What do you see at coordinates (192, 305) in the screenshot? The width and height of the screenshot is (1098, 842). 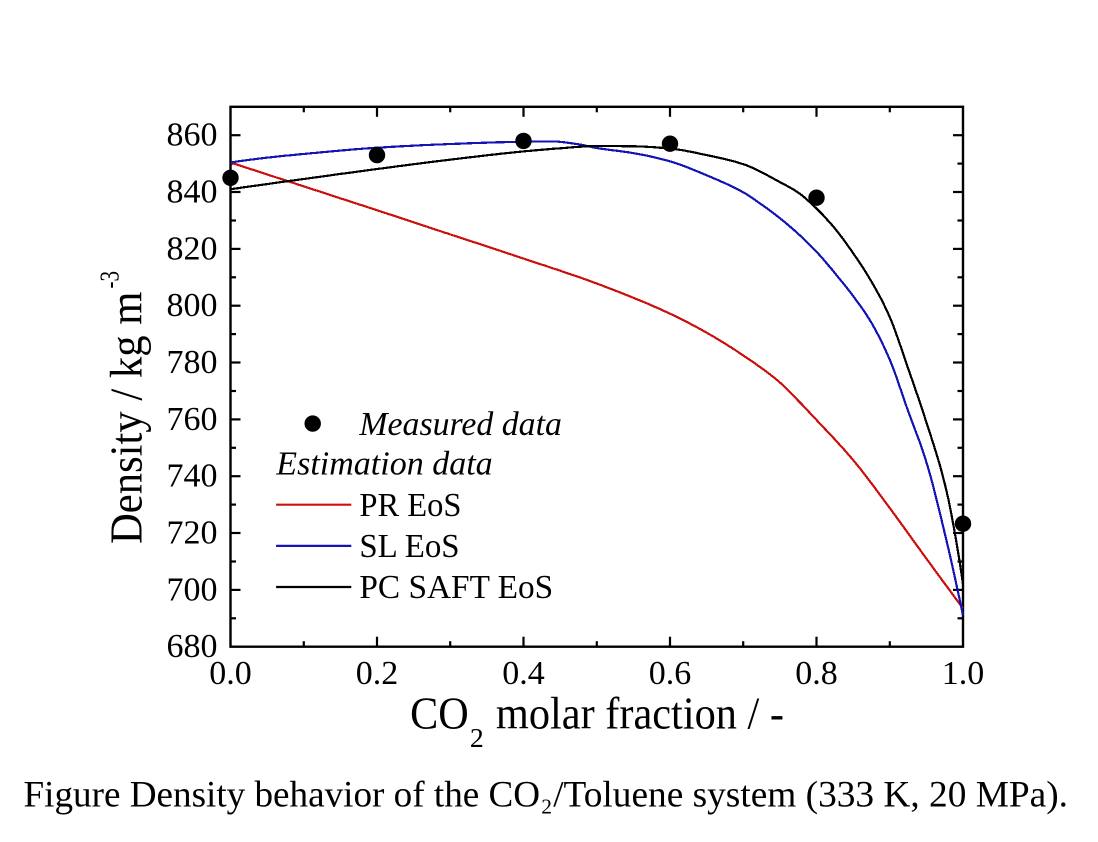 I see `svg-text: 800` at bounding box center [192, 305].